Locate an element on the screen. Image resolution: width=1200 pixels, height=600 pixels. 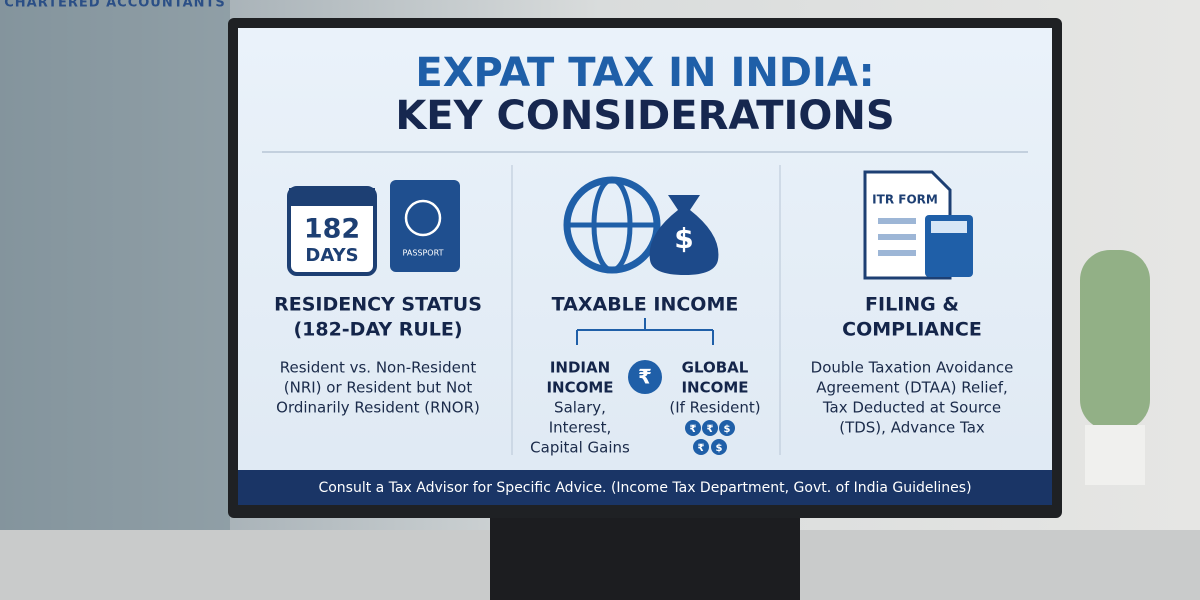
money-bag-icon is located at coordinates (684, 235).